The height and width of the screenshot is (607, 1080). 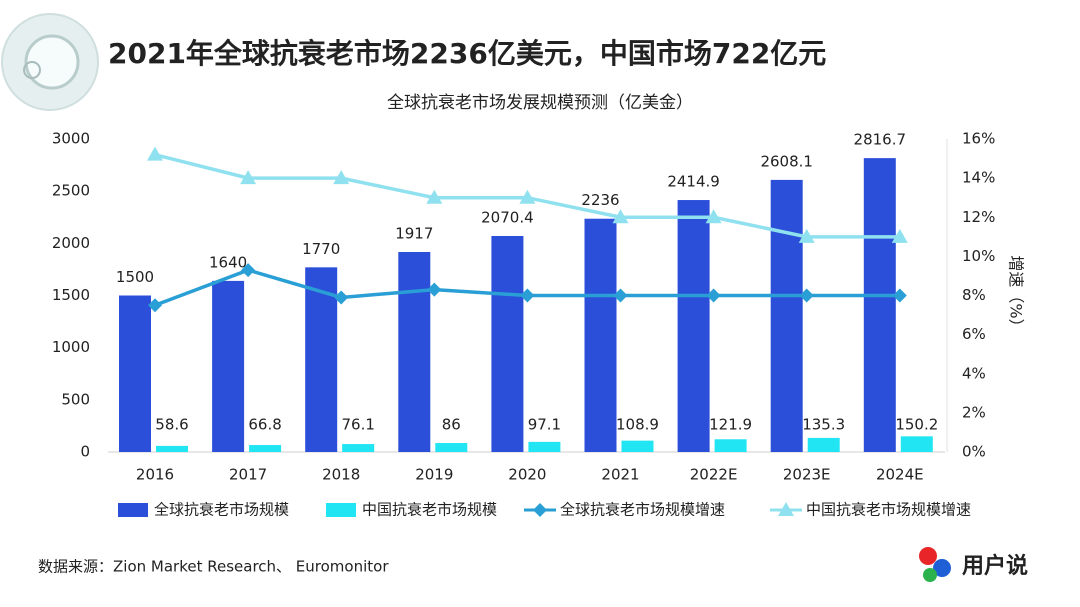 What do you see at coordinates (71, 243) in the screenshot?
I see `y-tick-label: 2000` at bounding box center [71, 243].